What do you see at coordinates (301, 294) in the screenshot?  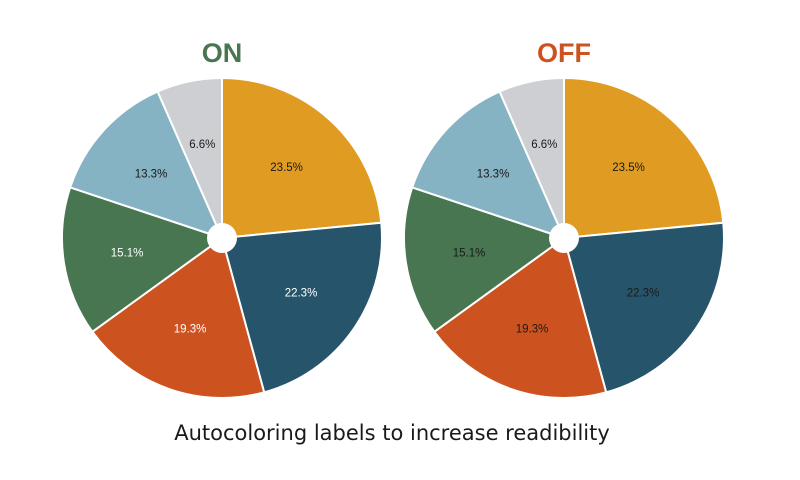 I see `pie-slice-label-on-2: 22.3%` at bounding box center [301, 294].